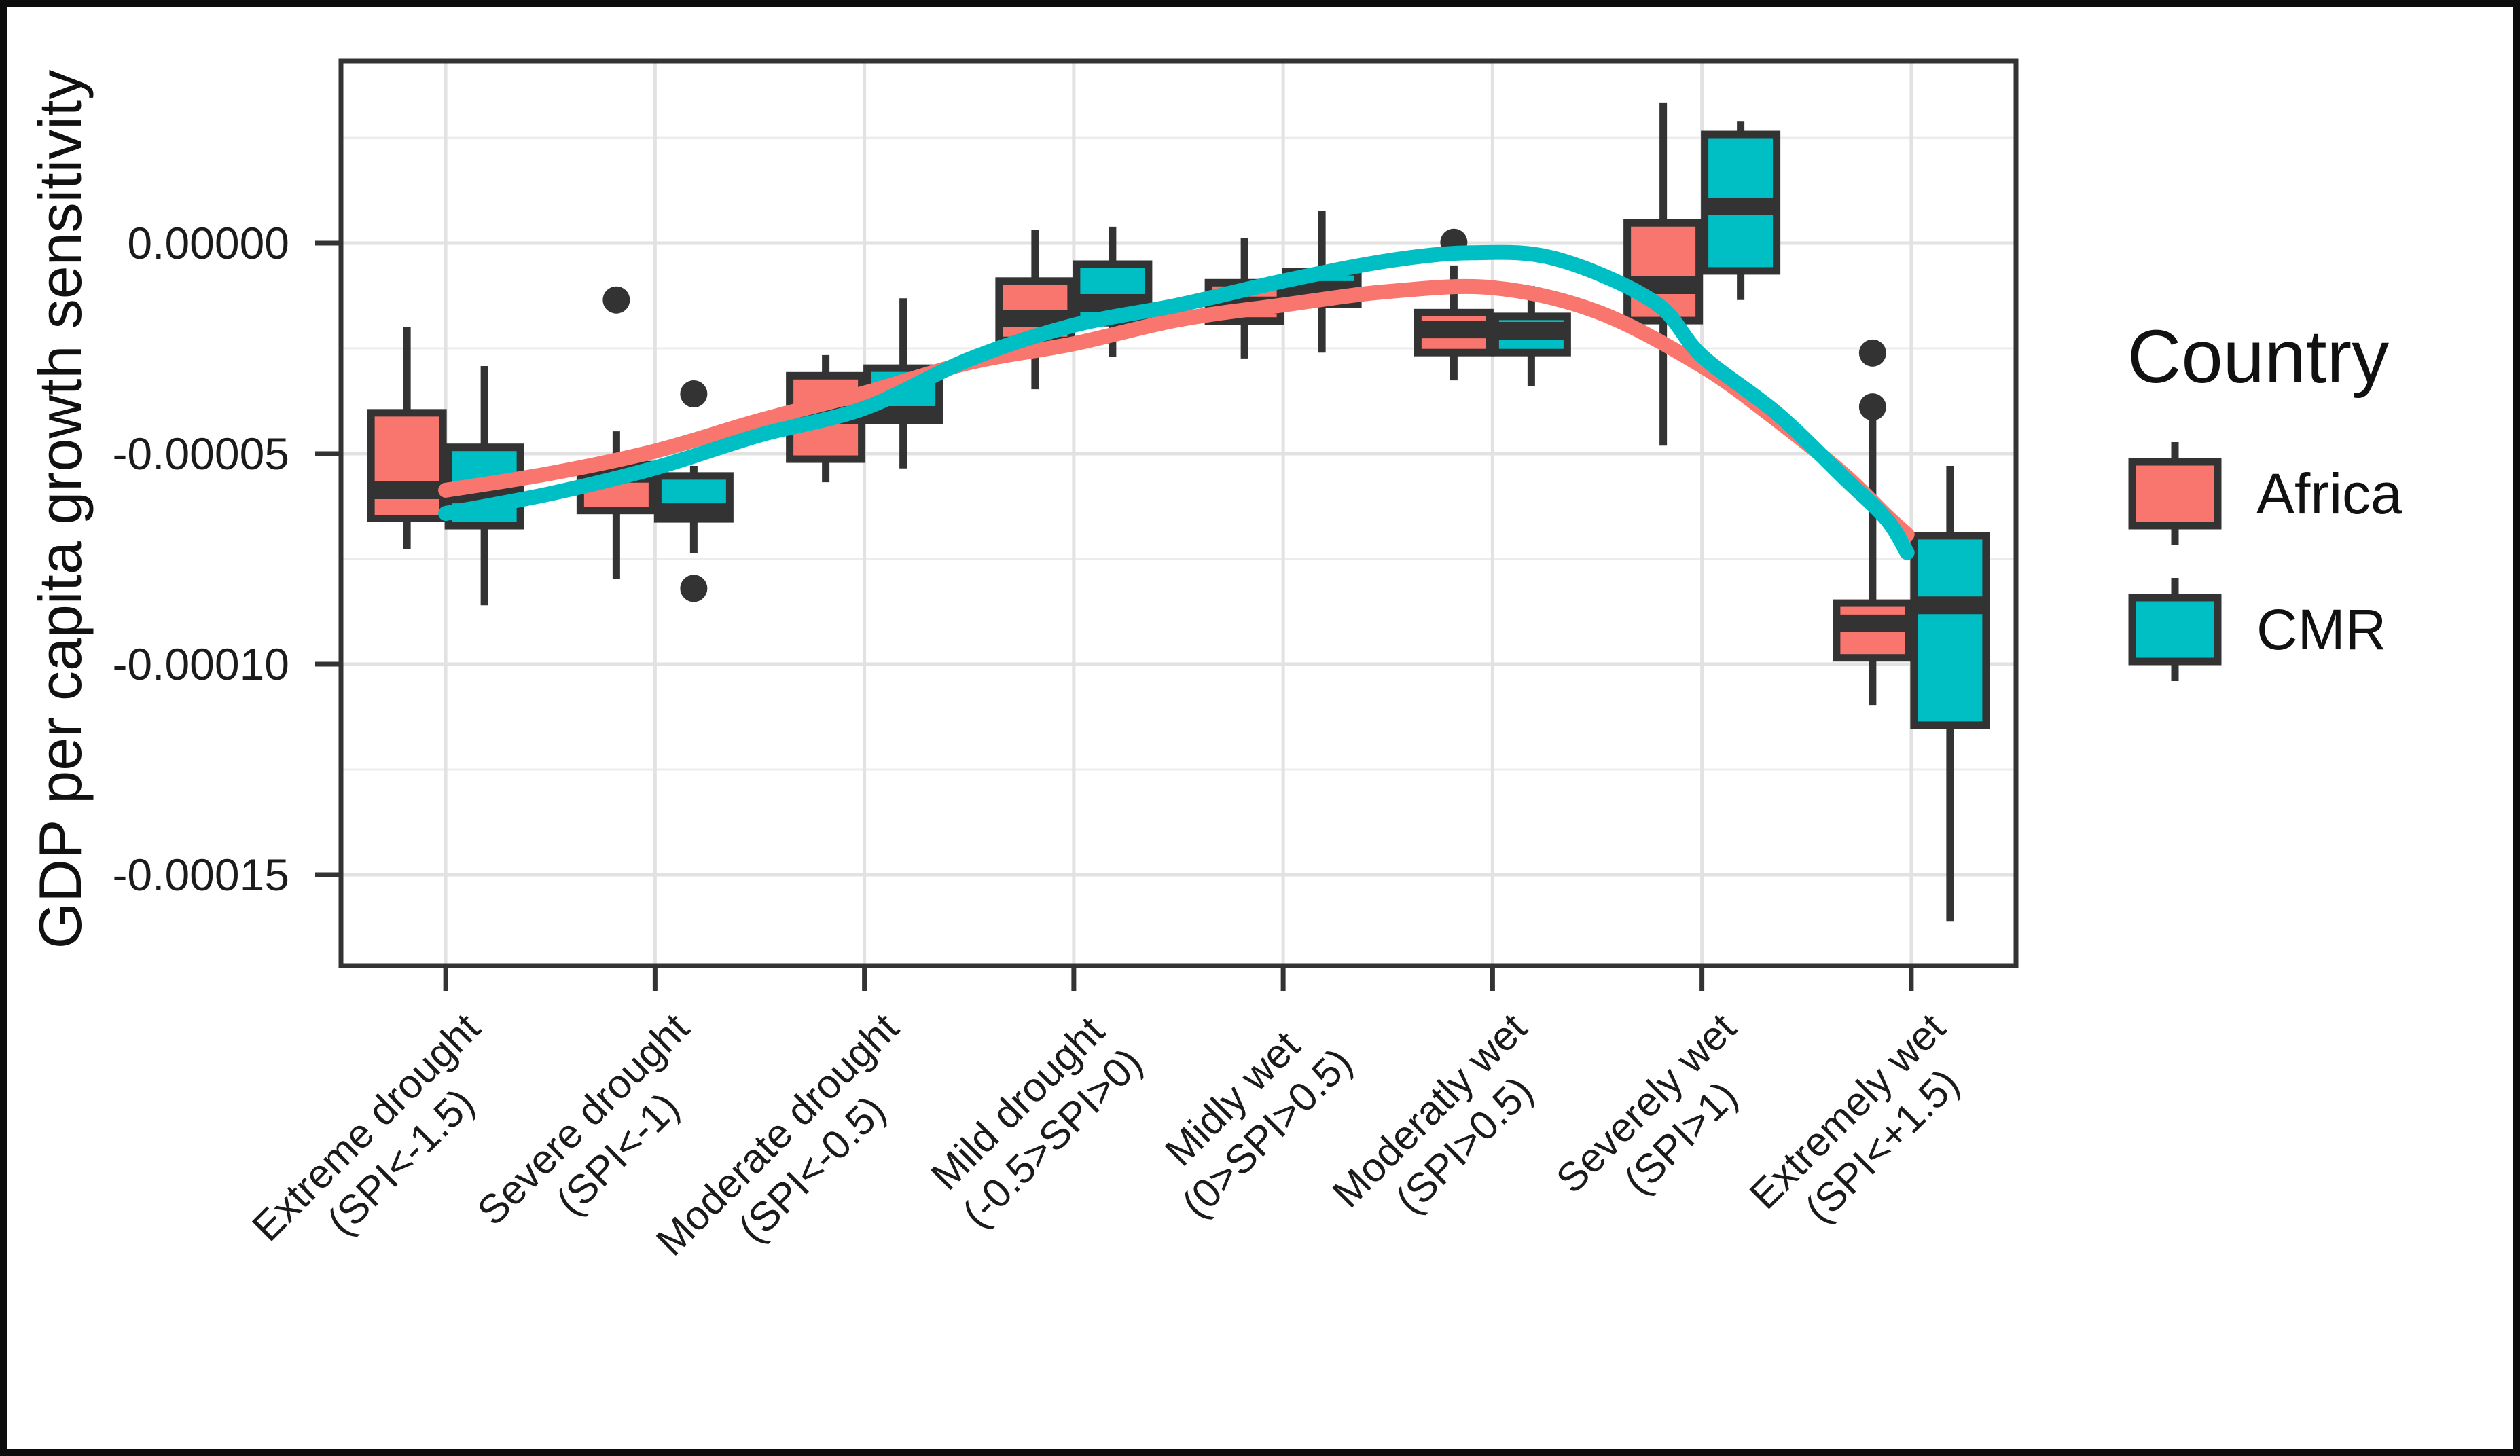 This screenshot has height=1456, width=2520. Describe the element at coordinates (208, 243) in the screenshot. I see `y-tick-label-0.00000: 0.00000` at that location.